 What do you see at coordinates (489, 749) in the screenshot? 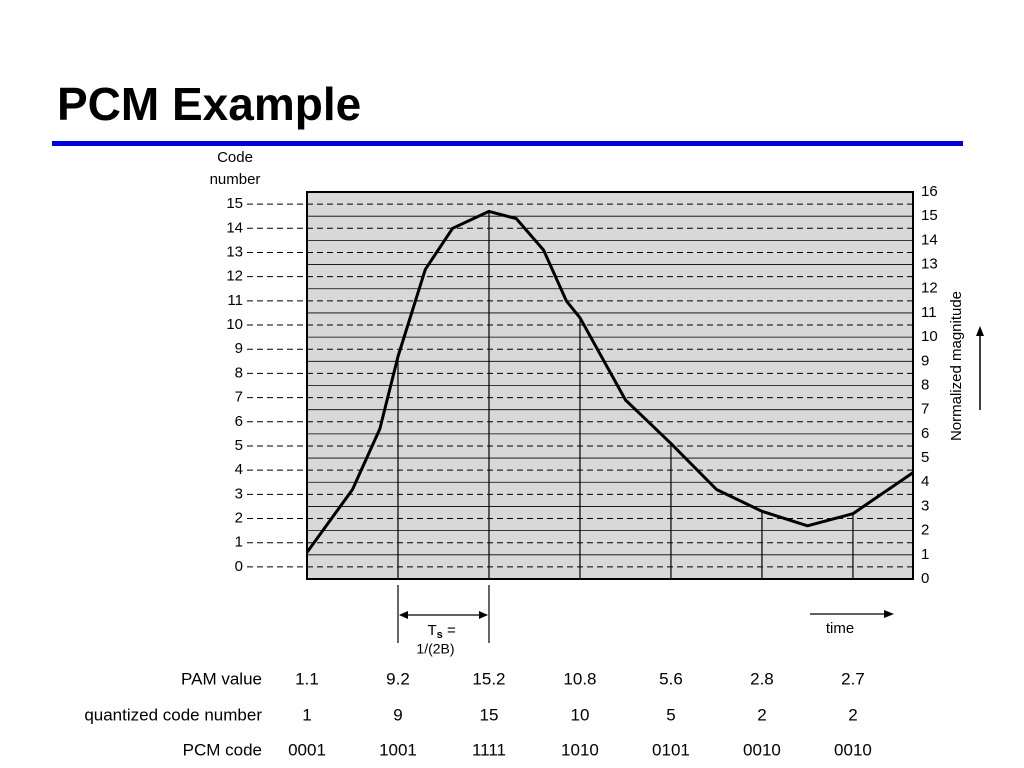
I see `pcm-code: 1111` at bounding box center [489, 749].